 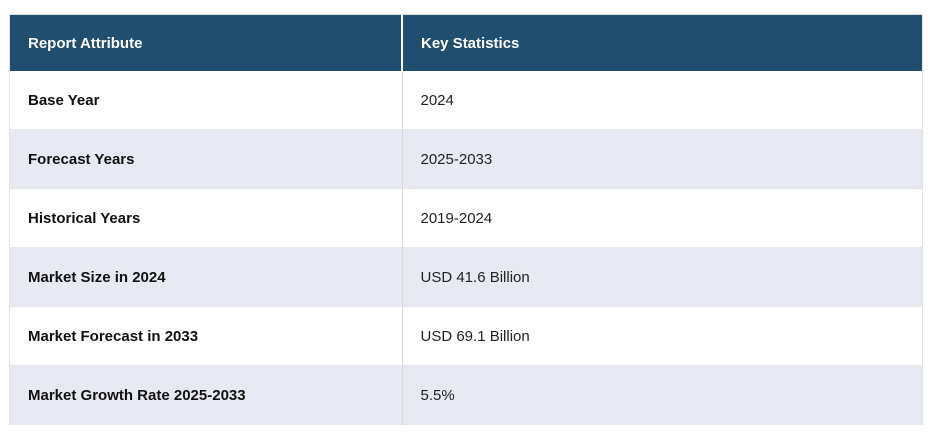 What do you see at coordinates (456, 159) in the screenshot?
I see `value-cell: 2025-2033` at bounding box center [456, 159].